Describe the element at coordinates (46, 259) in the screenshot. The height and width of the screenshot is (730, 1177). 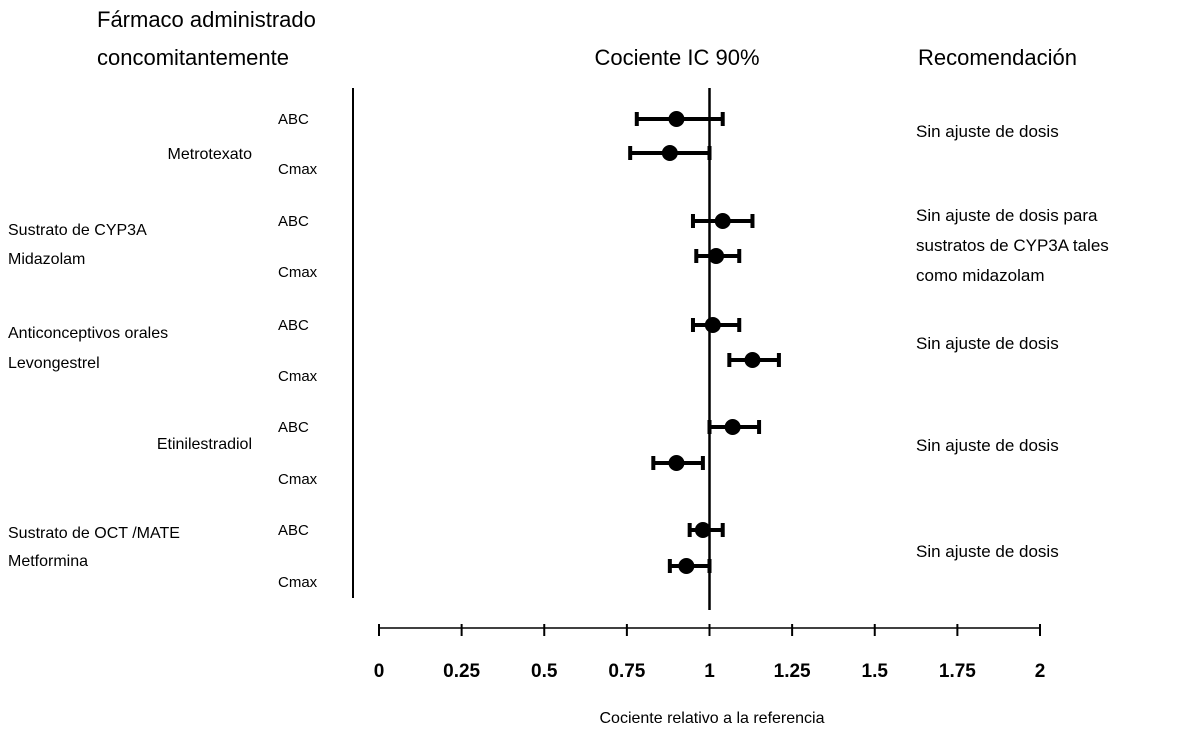
I see `drug-label: Midazolam` at that location.